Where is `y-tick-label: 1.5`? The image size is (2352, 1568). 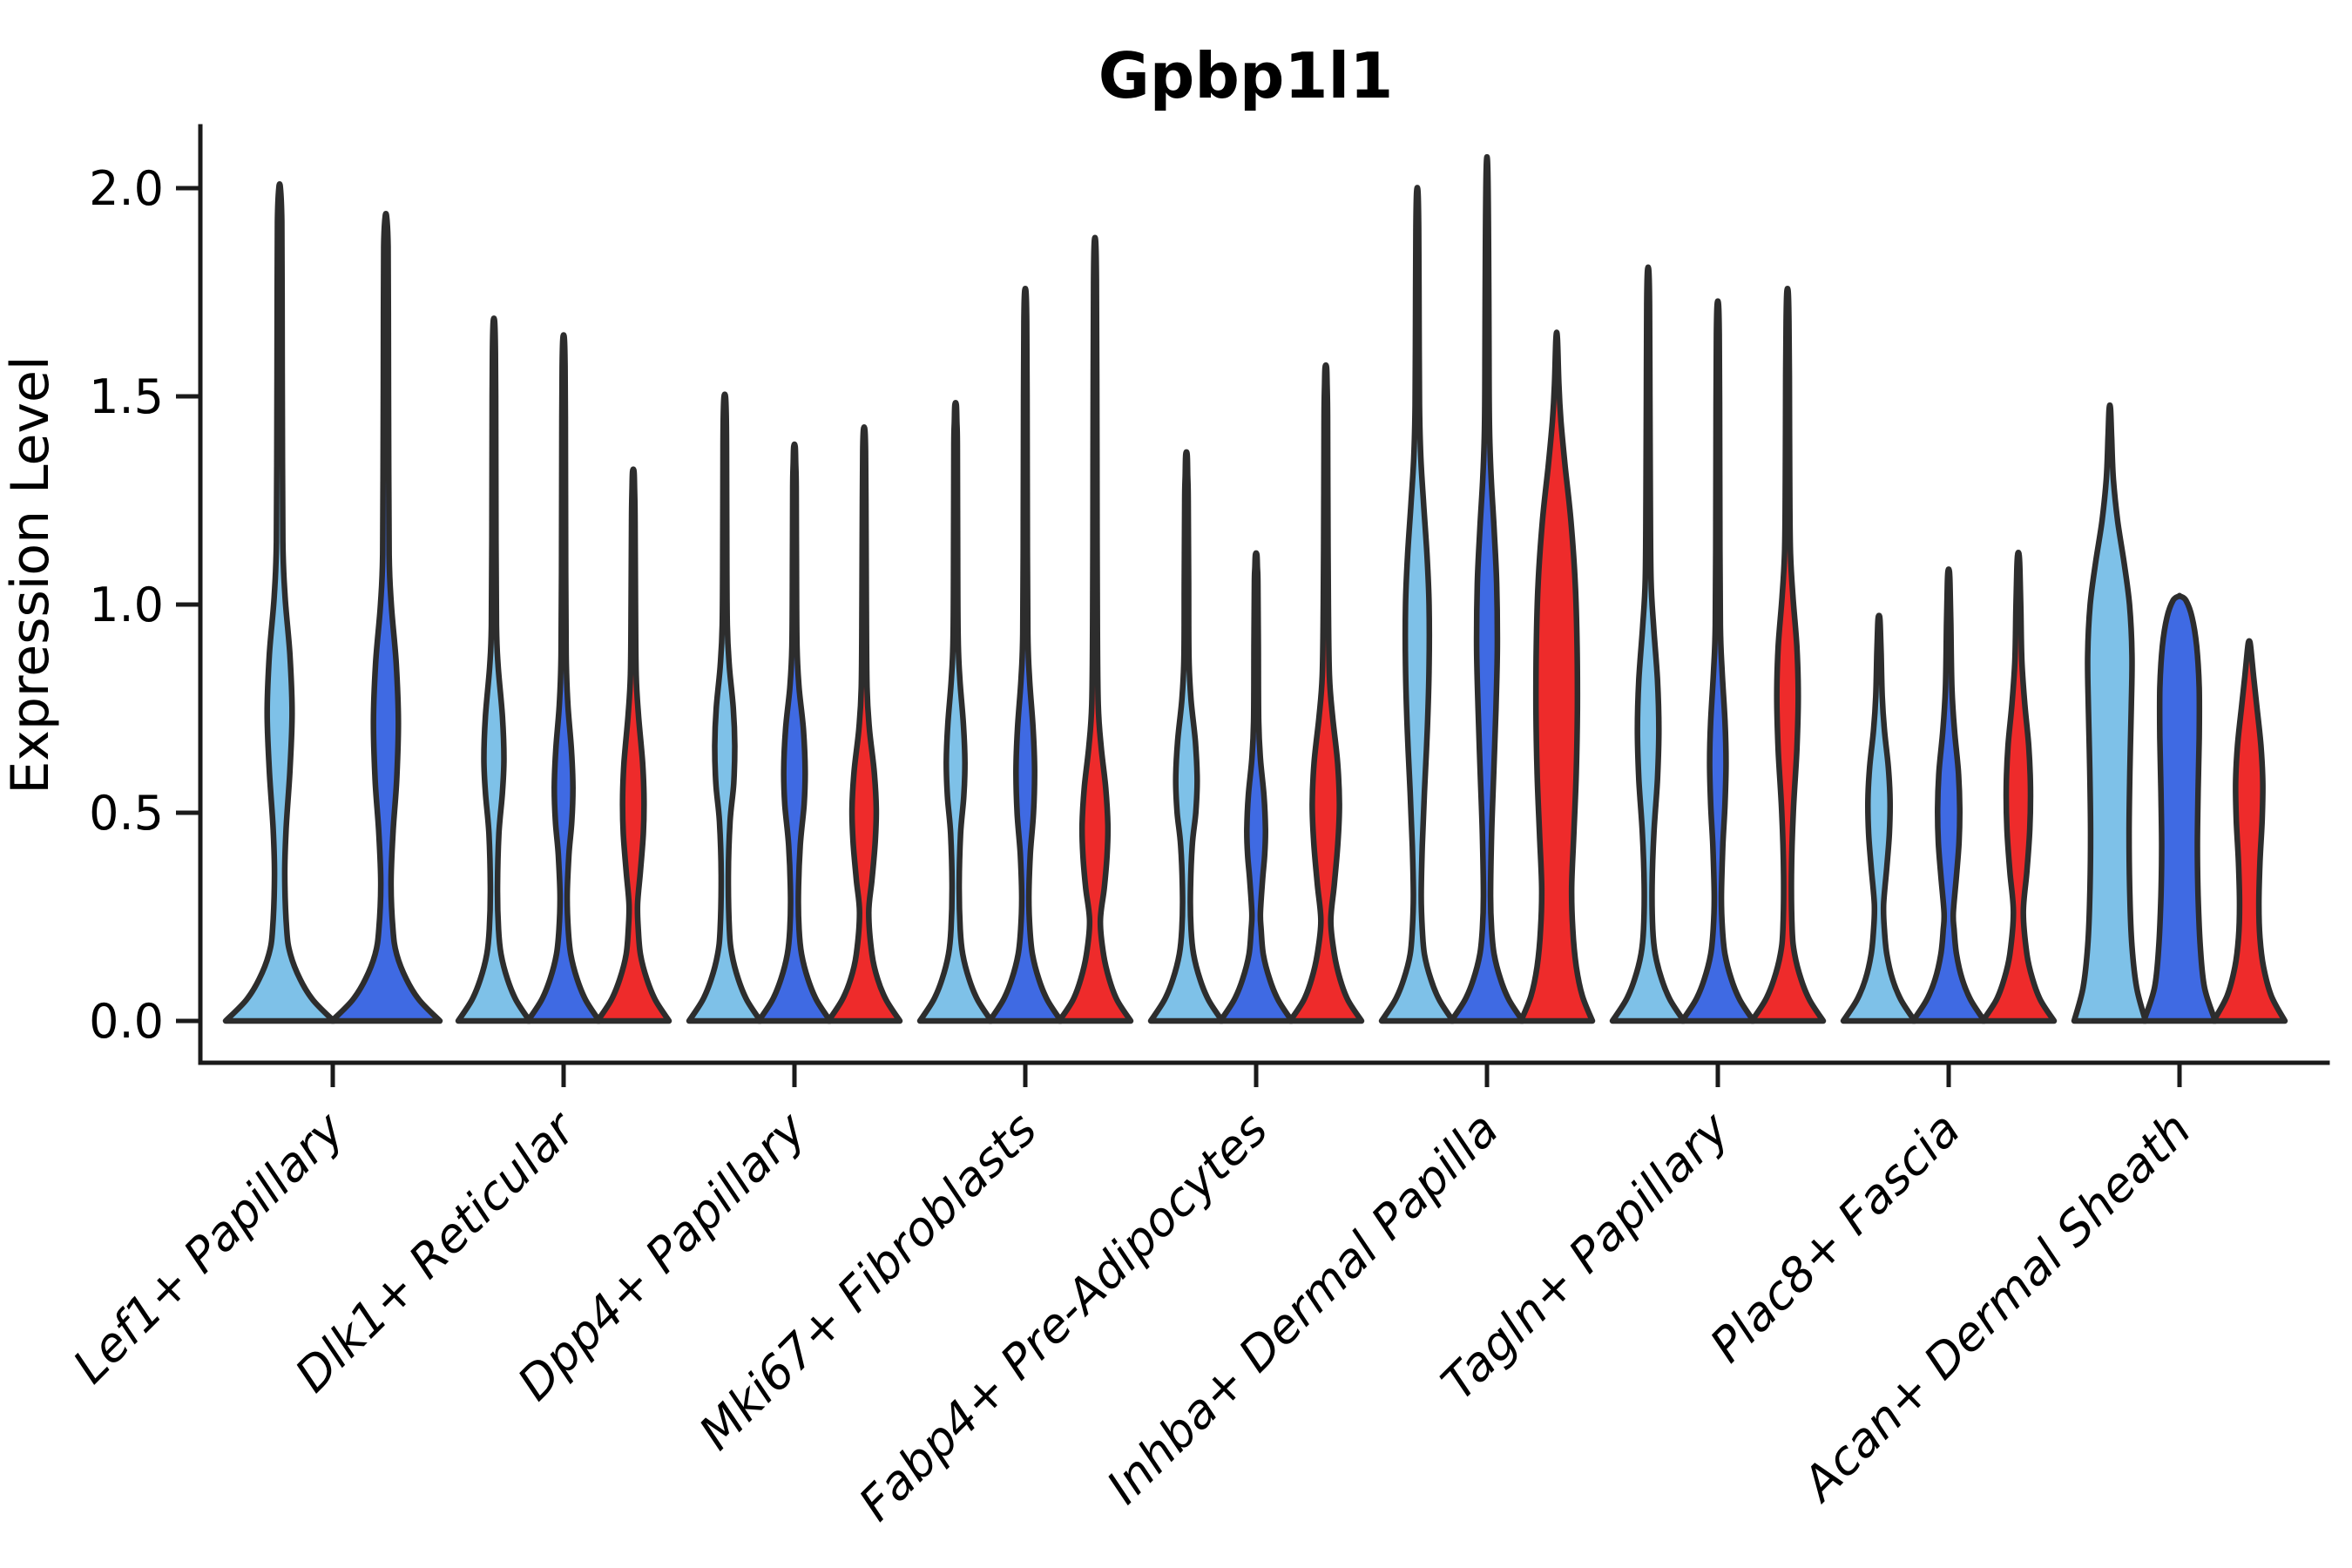
y-tick-label: 1.5 is located at coordinates (126, 396).